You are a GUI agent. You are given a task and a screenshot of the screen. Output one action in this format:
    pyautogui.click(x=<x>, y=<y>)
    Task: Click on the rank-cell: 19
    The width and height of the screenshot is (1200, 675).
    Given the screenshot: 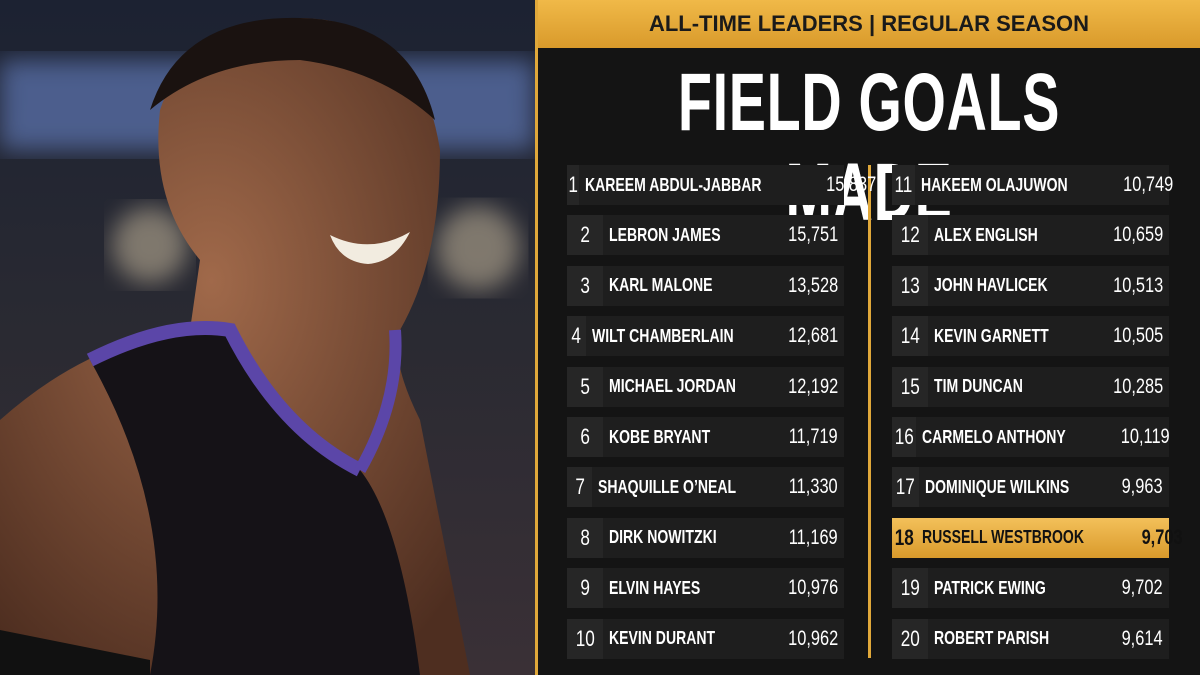 What is the action you would take?
    pyautogui.click(x=910, y=588)
    